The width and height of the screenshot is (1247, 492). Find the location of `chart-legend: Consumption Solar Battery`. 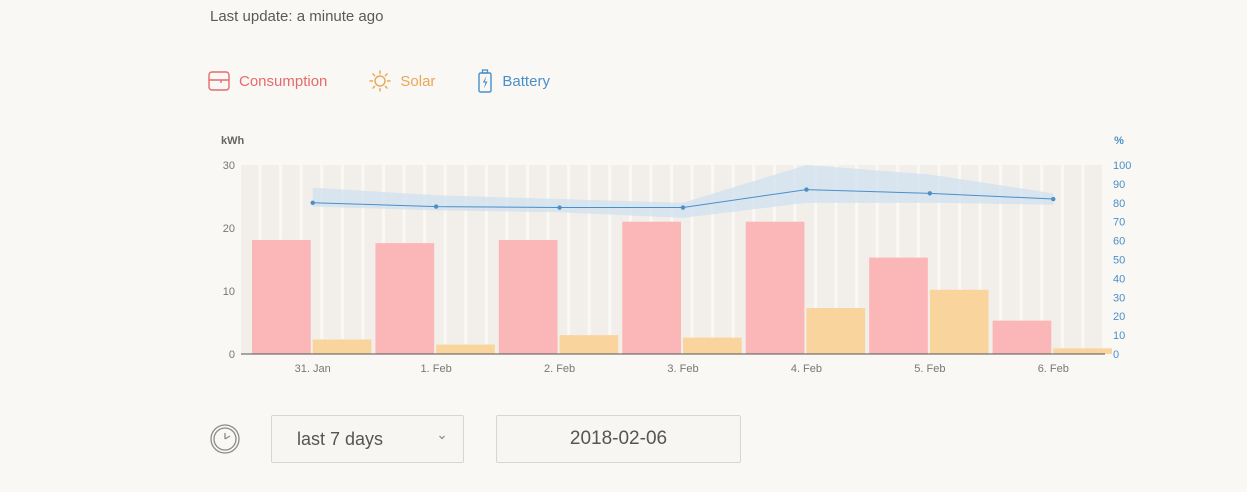

chart-legend: Consumption Solar Battery is located at coordinates (400, 81).